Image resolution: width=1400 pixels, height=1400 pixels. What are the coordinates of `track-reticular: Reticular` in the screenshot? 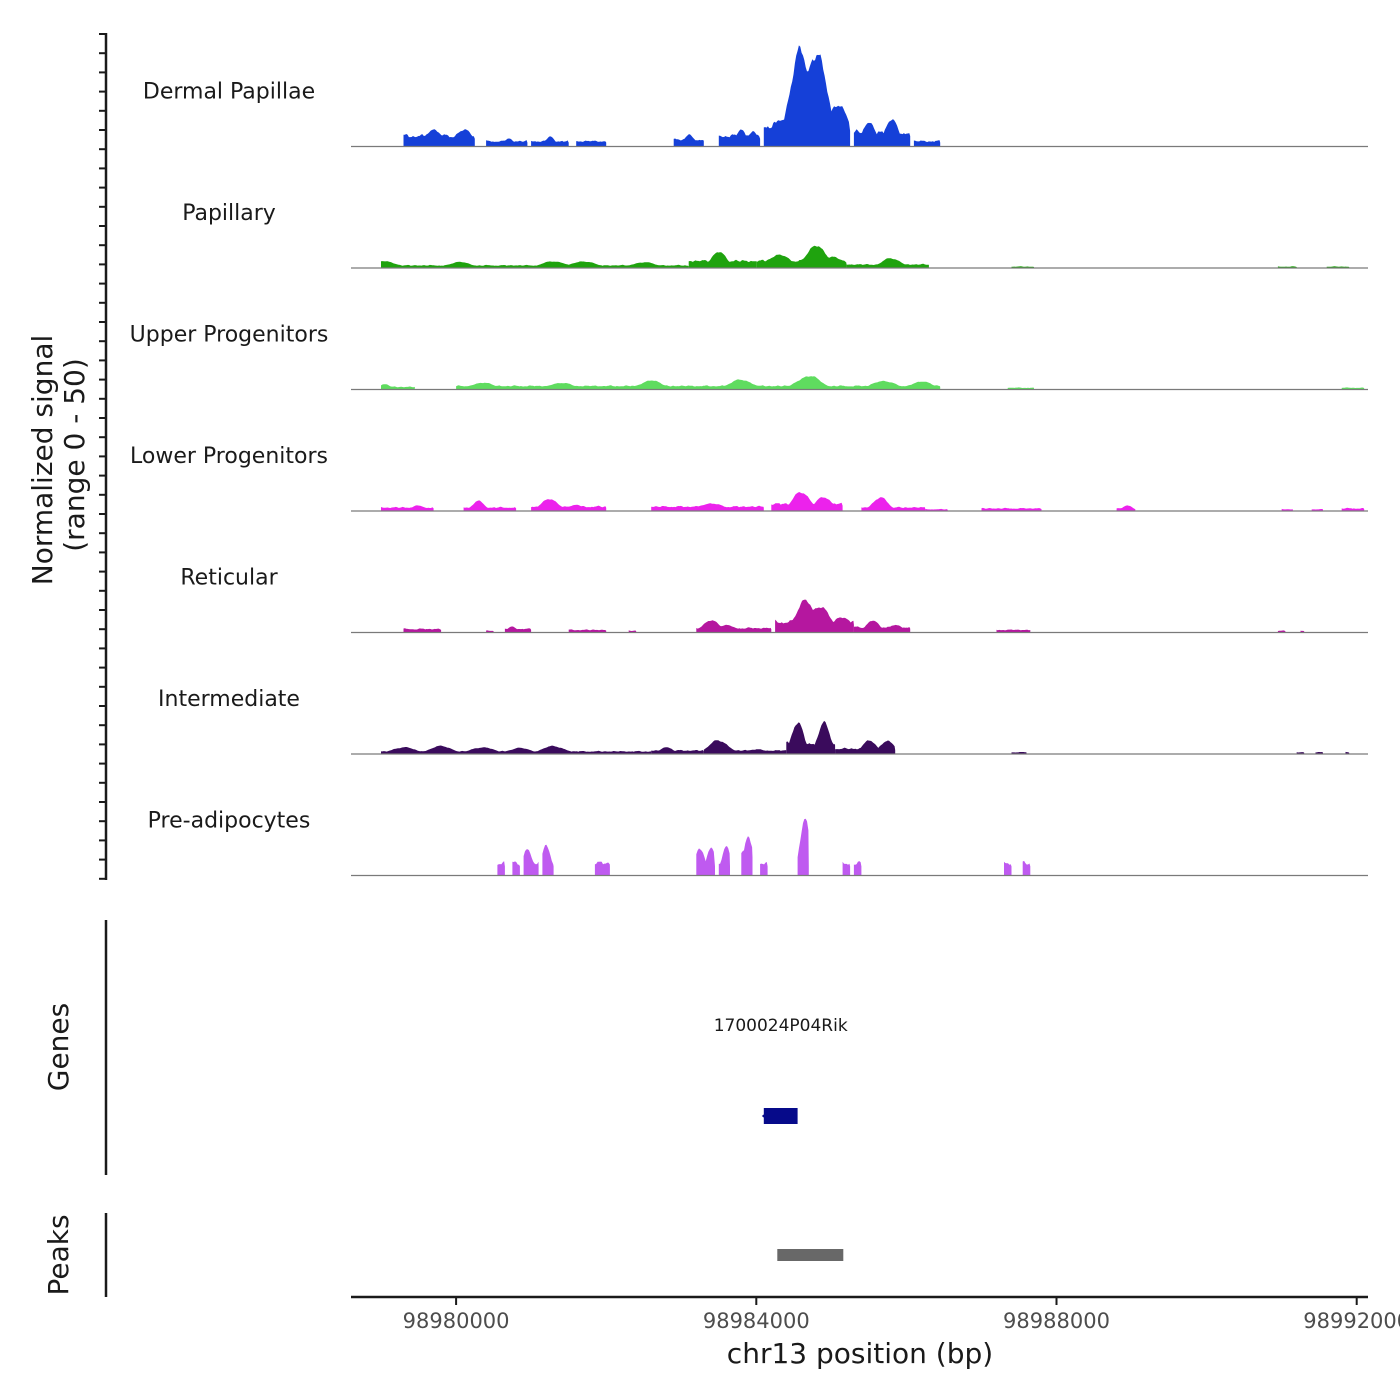 It's located at (774, 600).